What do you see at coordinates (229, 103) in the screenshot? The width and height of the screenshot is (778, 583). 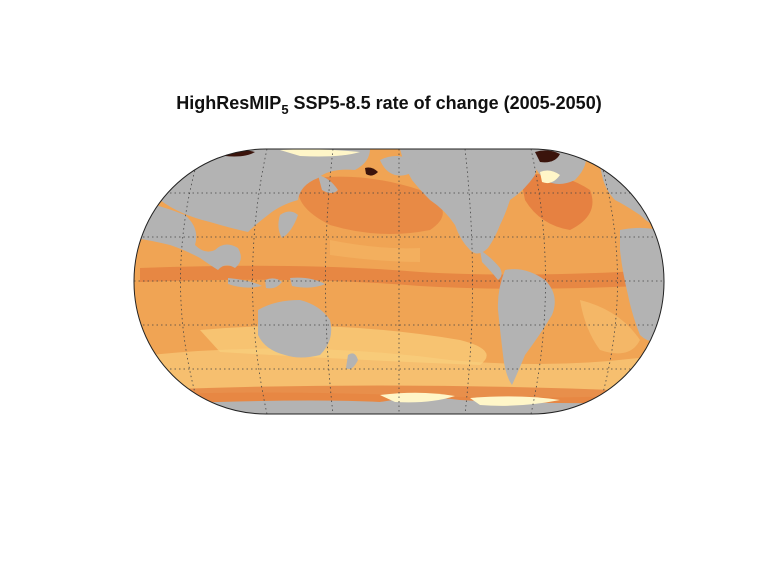 I see `title-main: HighResMIP` at bounding box center [229, 103].